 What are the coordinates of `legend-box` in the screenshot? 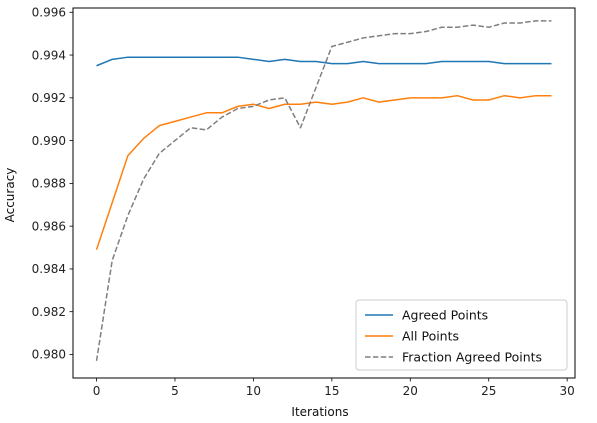 It's located at (461, 335).